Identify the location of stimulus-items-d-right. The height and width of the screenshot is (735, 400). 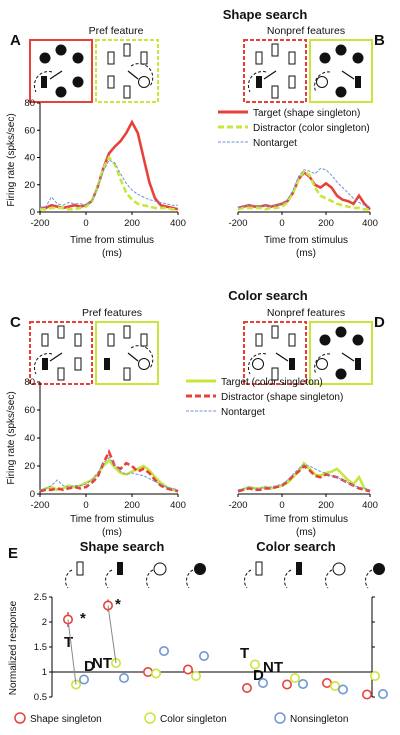
(339, 353).